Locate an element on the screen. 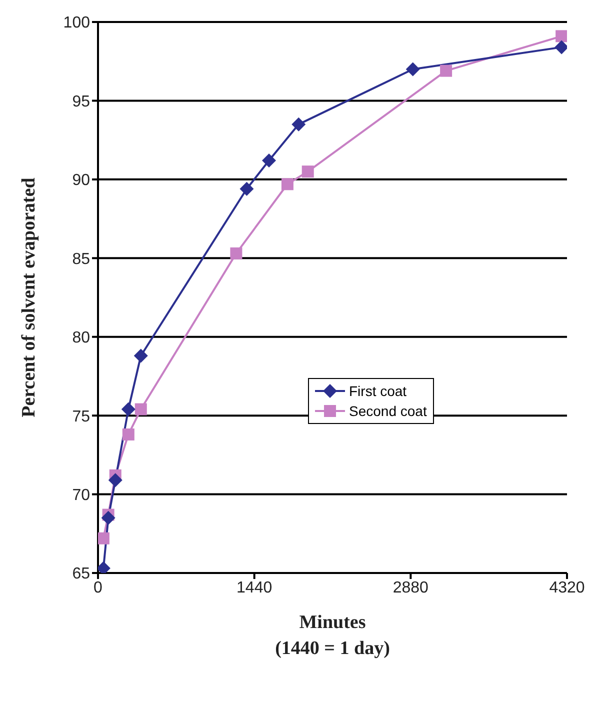 This screenshot has width=599, height=727. y-tick-label: 75 is located at coordinates (81, 417).